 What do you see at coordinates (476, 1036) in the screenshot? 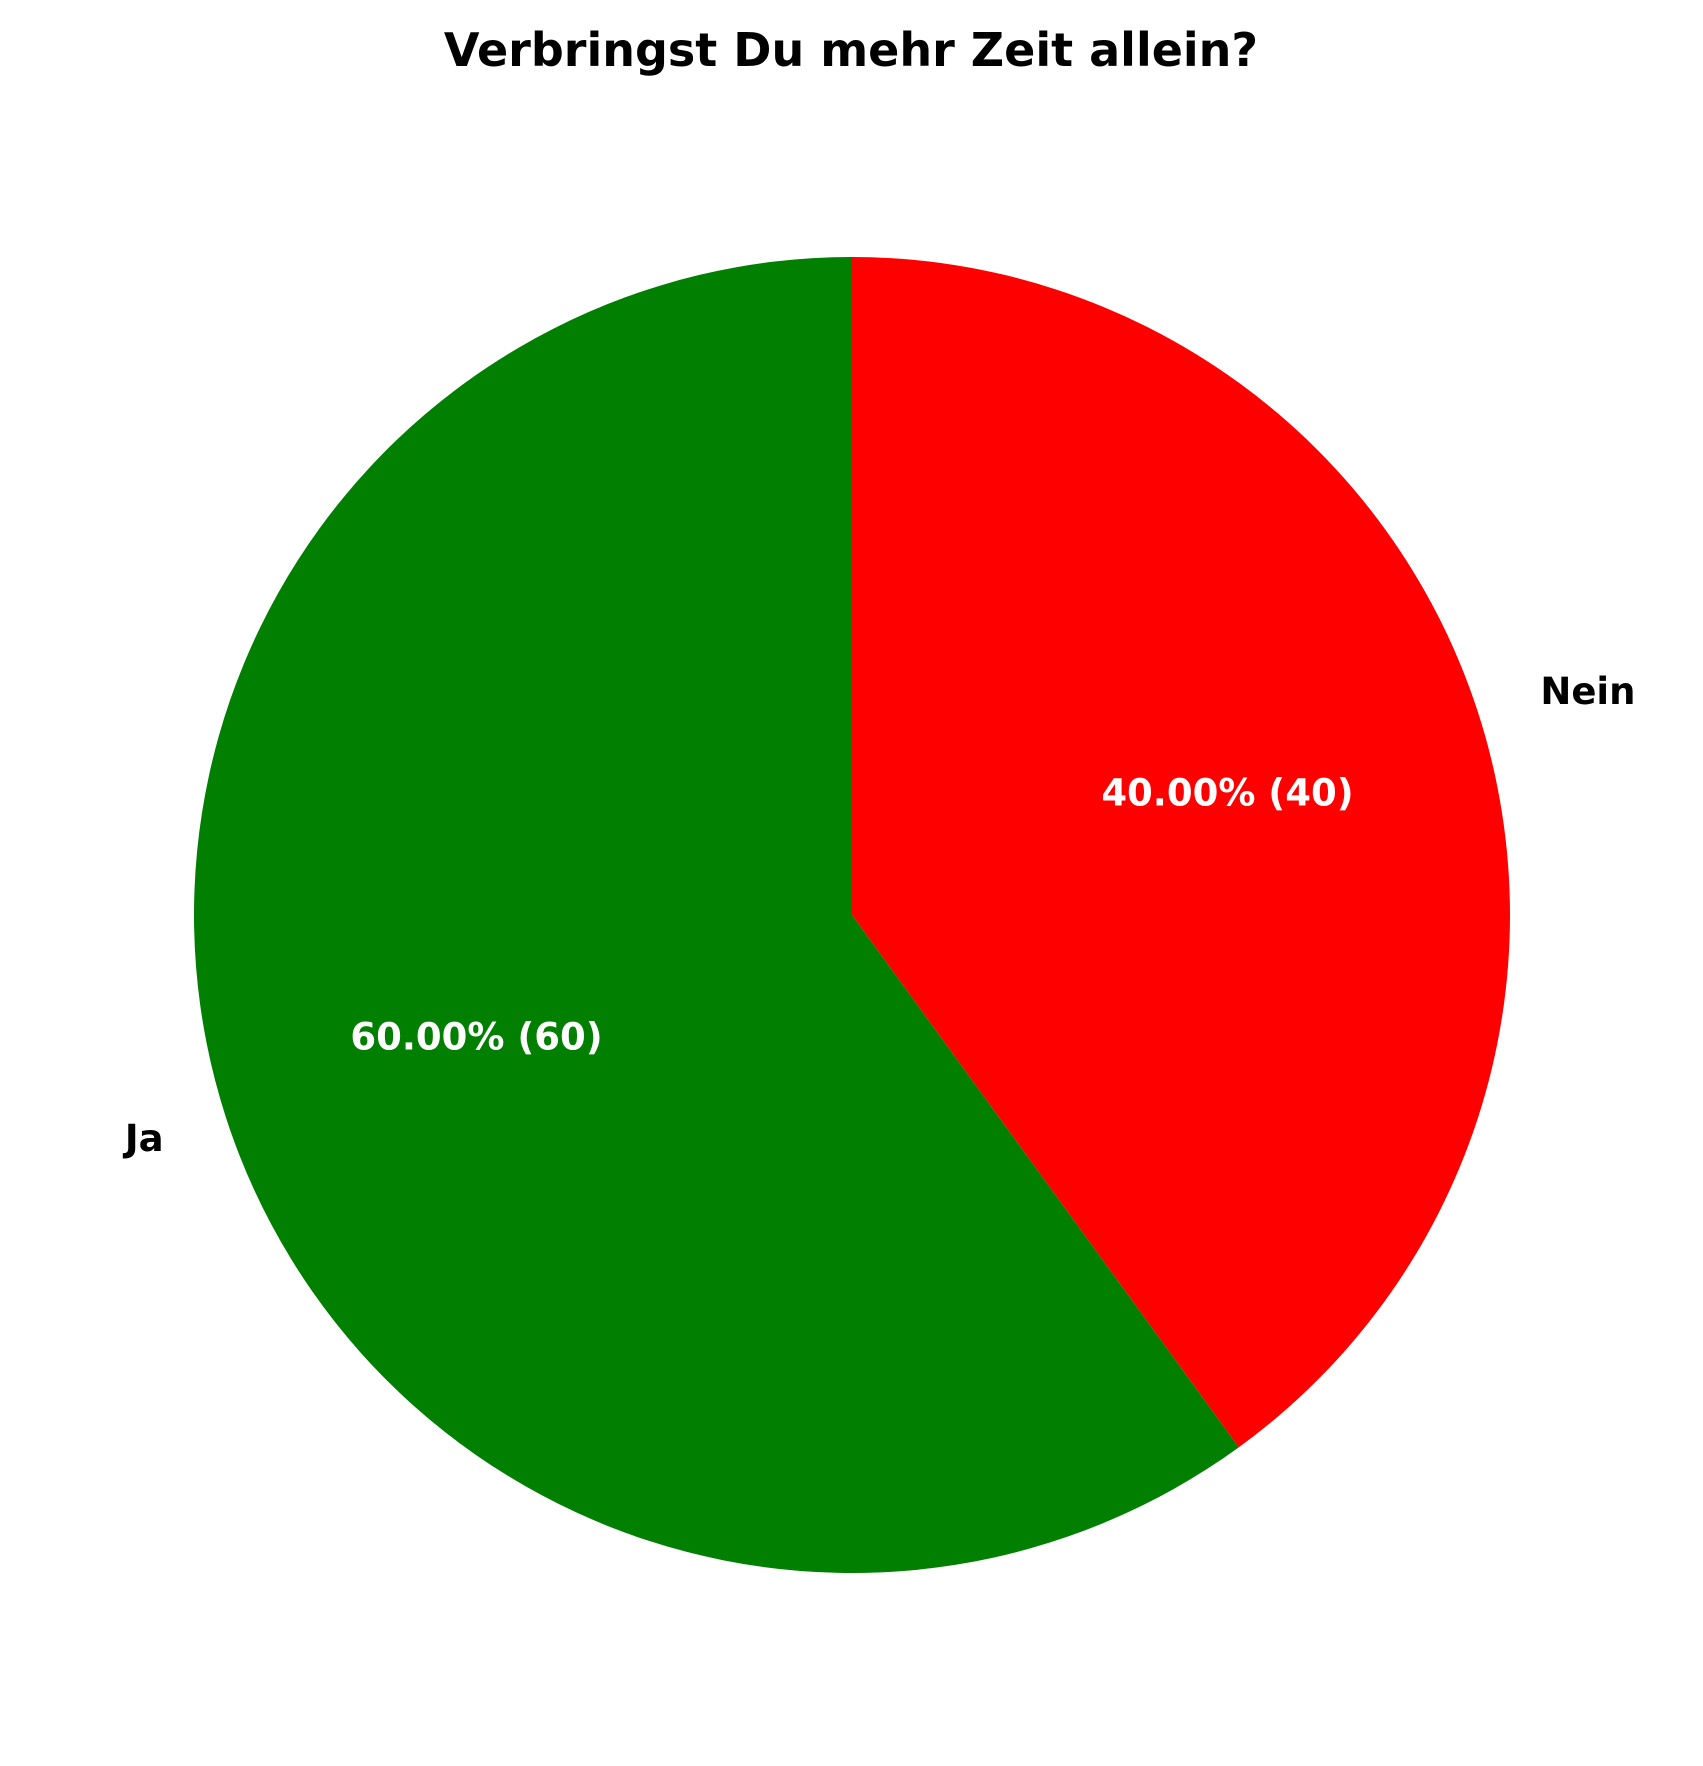
I see `pie-percent-label-ja: 60.00% (60)` at bounding box center [476, 1036].